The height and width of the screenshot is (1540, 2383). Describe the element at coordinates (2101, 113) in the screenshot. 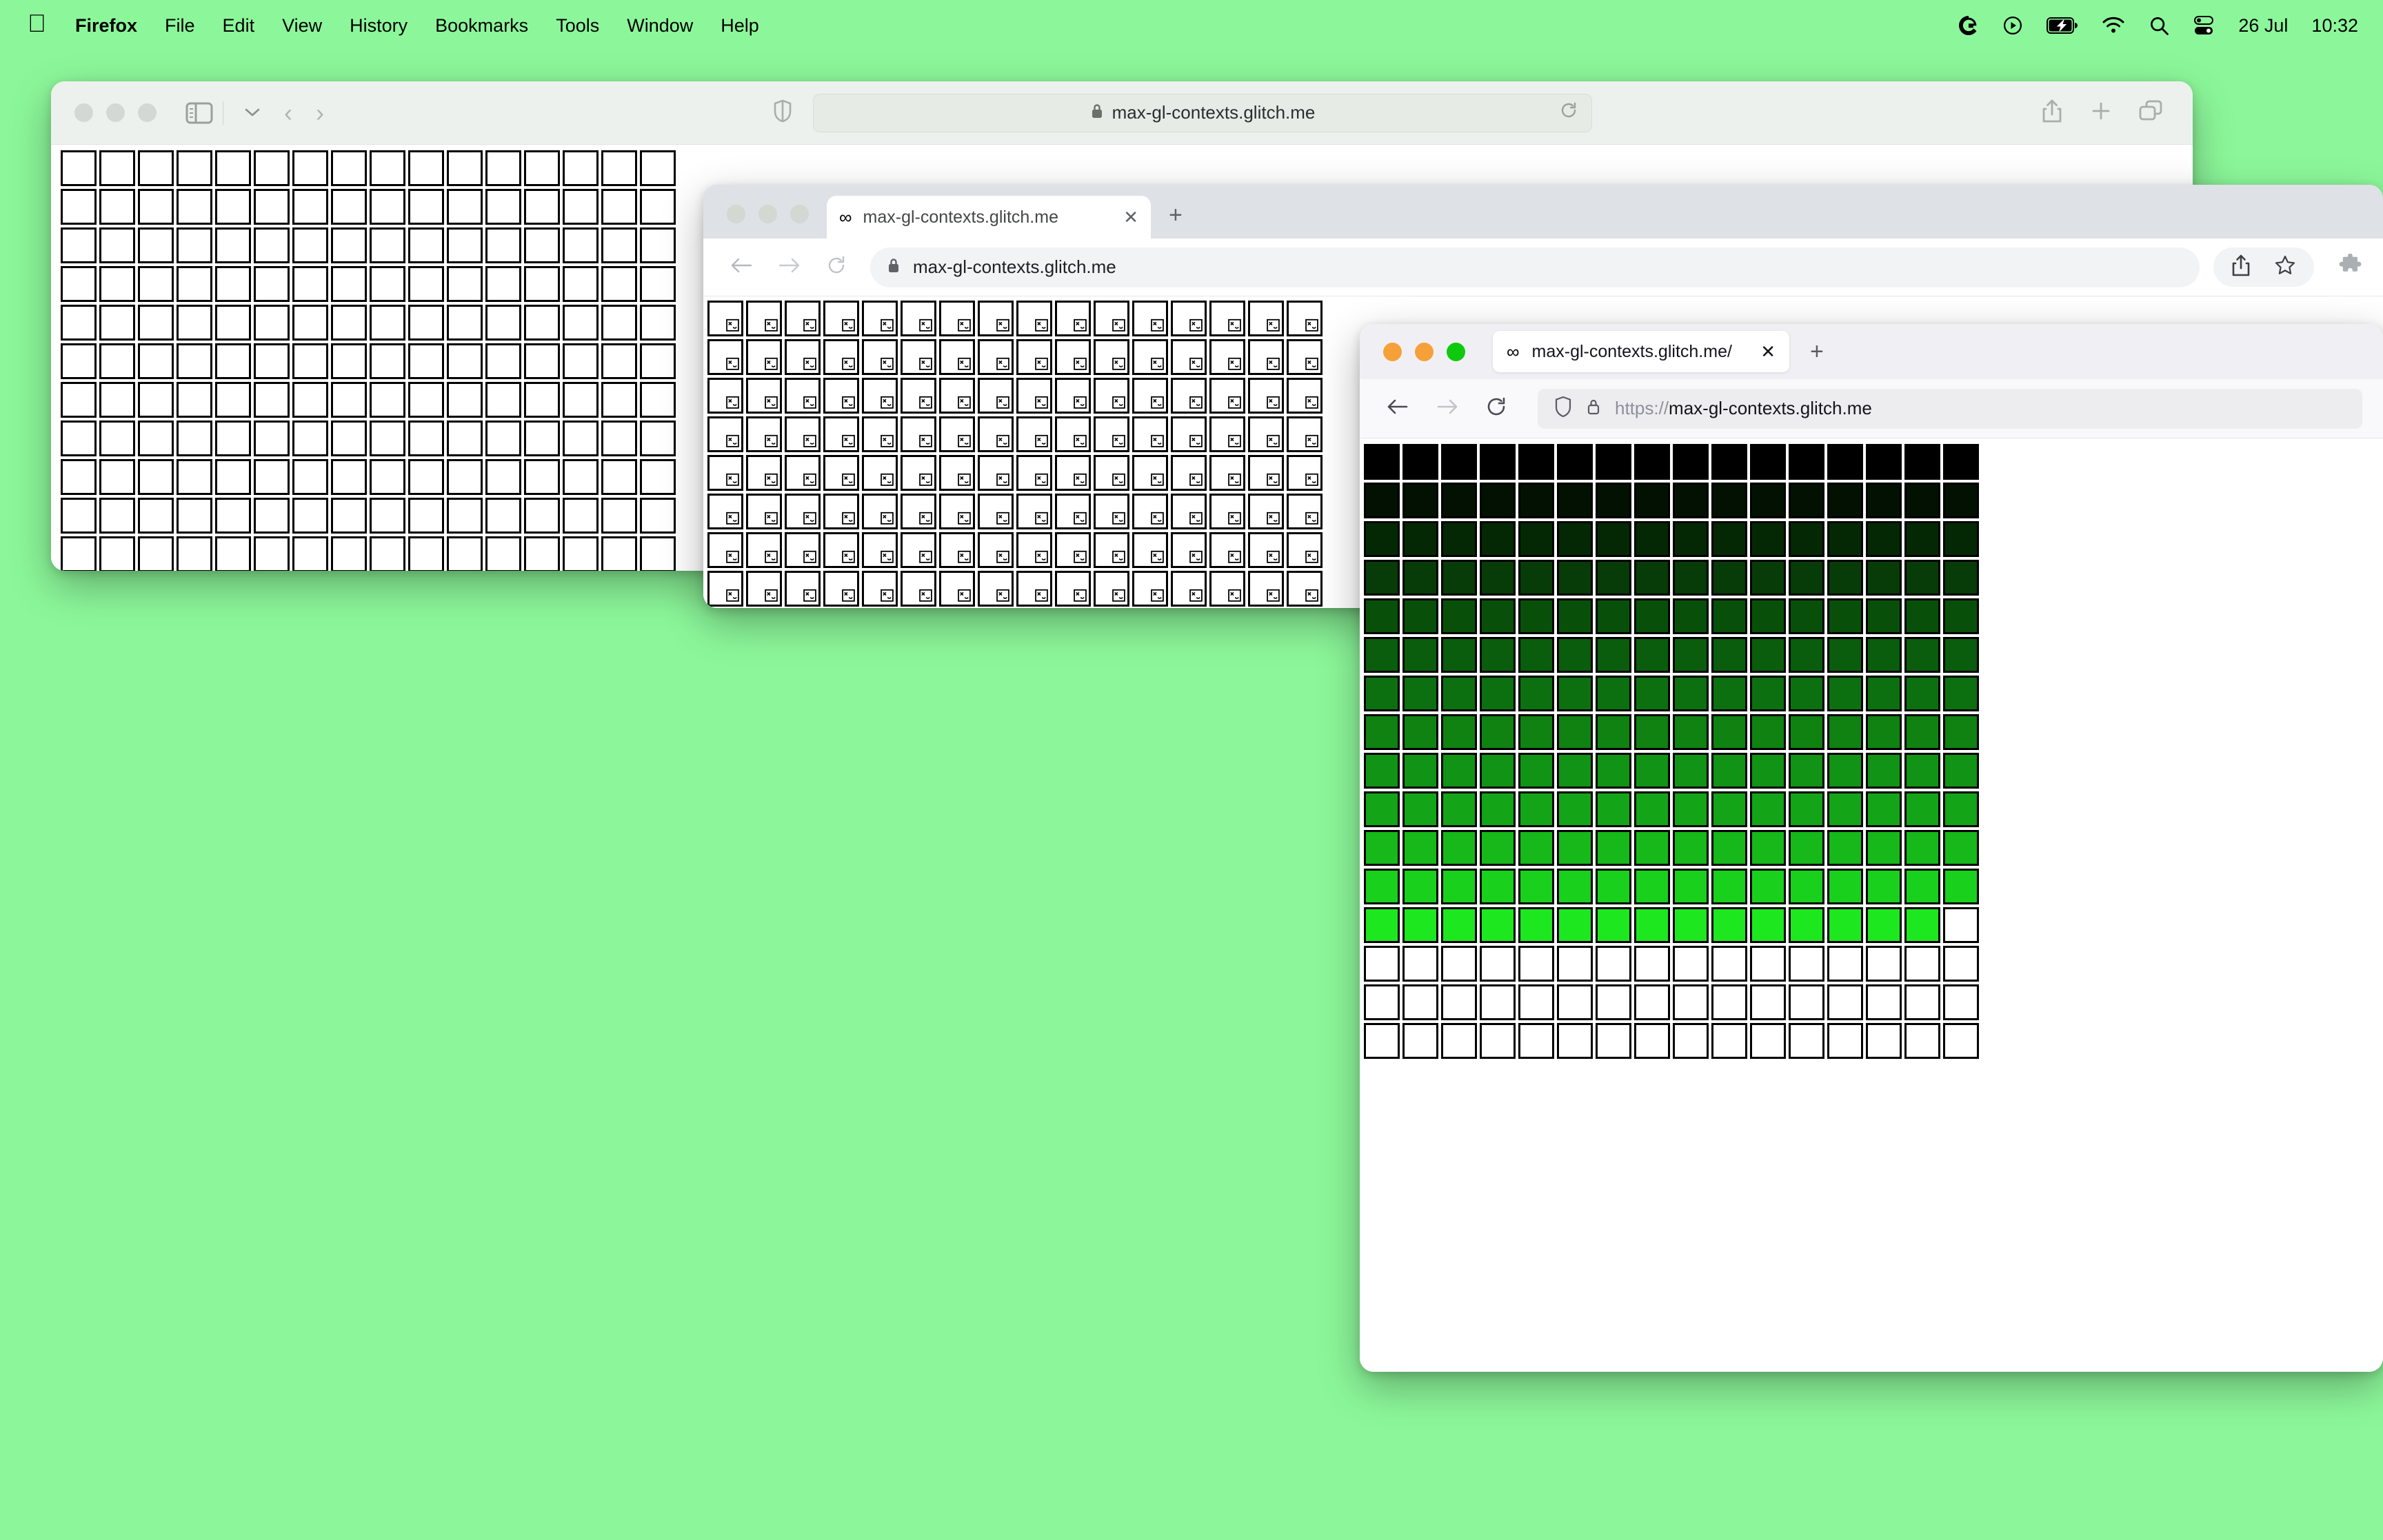

I see `new-tab-icon` at that location.